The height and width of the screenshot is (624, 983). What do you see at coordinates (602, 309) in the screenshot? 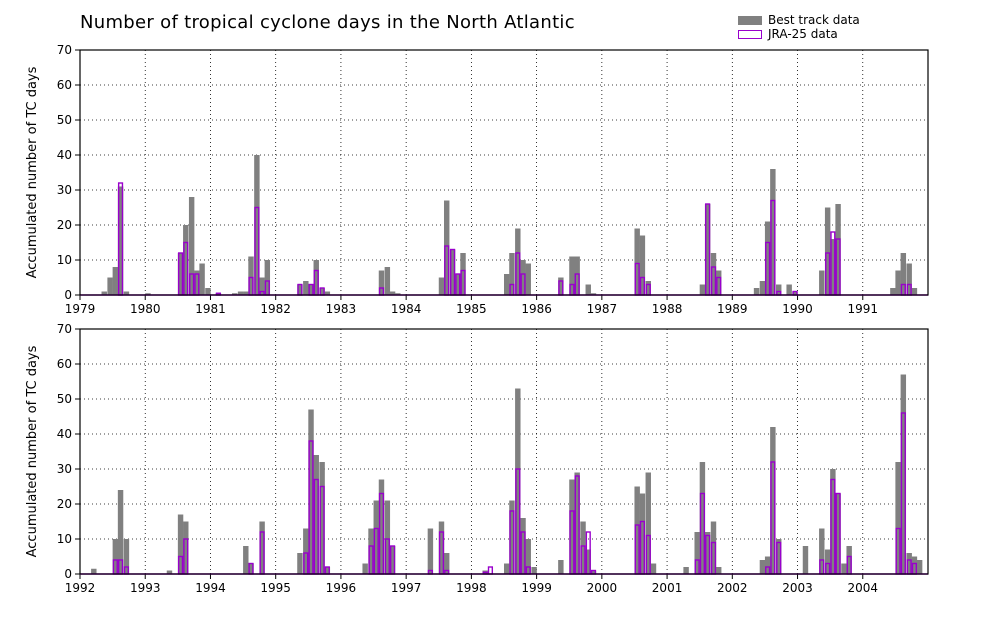
I see `x-tick-label: 1987` at bounding box center [602, 309].